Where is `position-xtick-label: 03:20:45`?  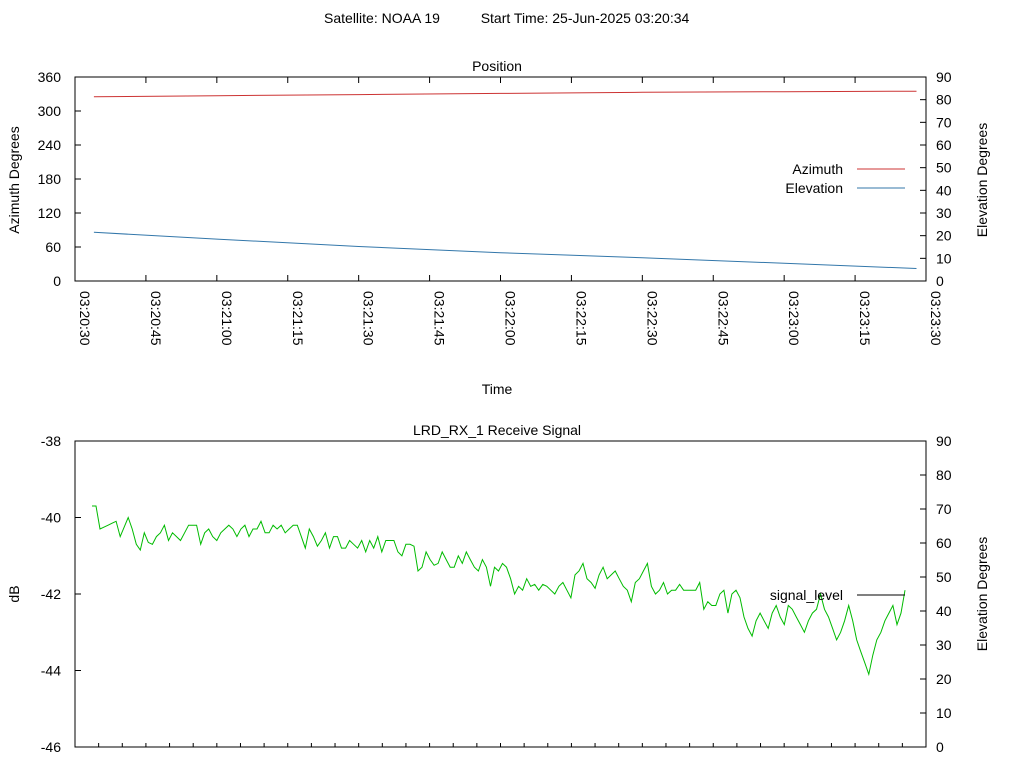
position-xtick-label: 03:20:45 is located at coordinates (156, 318).